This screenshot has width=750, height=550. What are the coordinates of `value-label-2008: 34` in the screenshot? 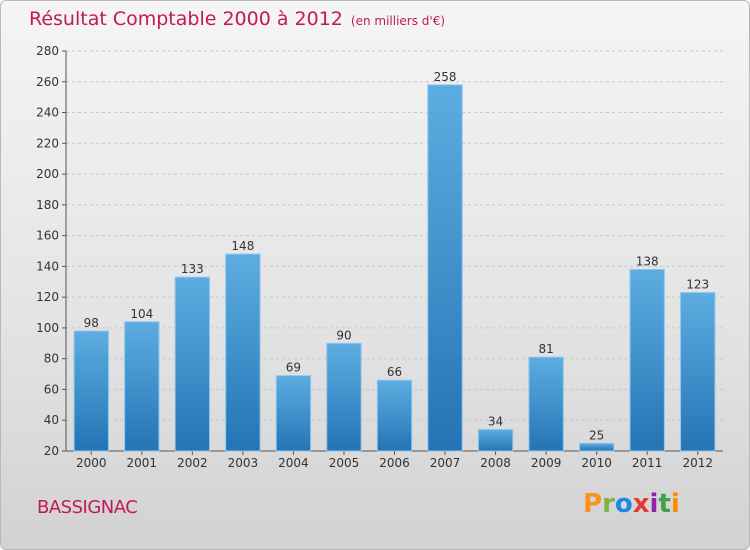 It's located at (495, 421).